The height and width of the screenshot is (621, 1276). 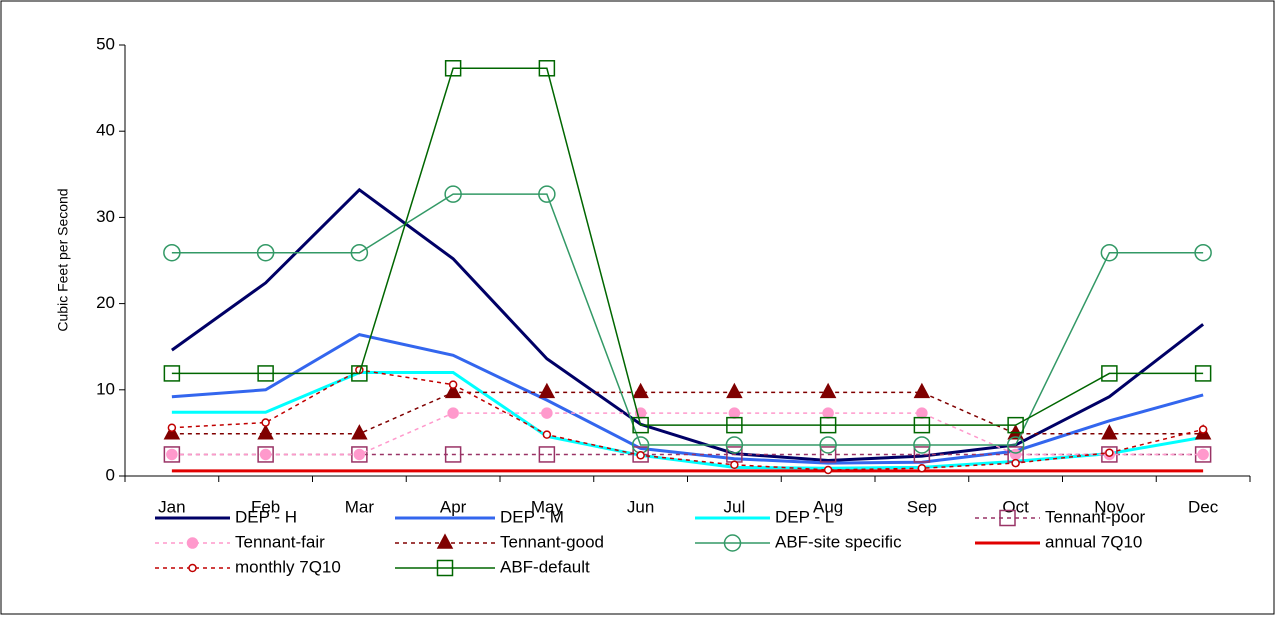 I want to click on x-tick-label: Apr, so click(x=453, y=506).